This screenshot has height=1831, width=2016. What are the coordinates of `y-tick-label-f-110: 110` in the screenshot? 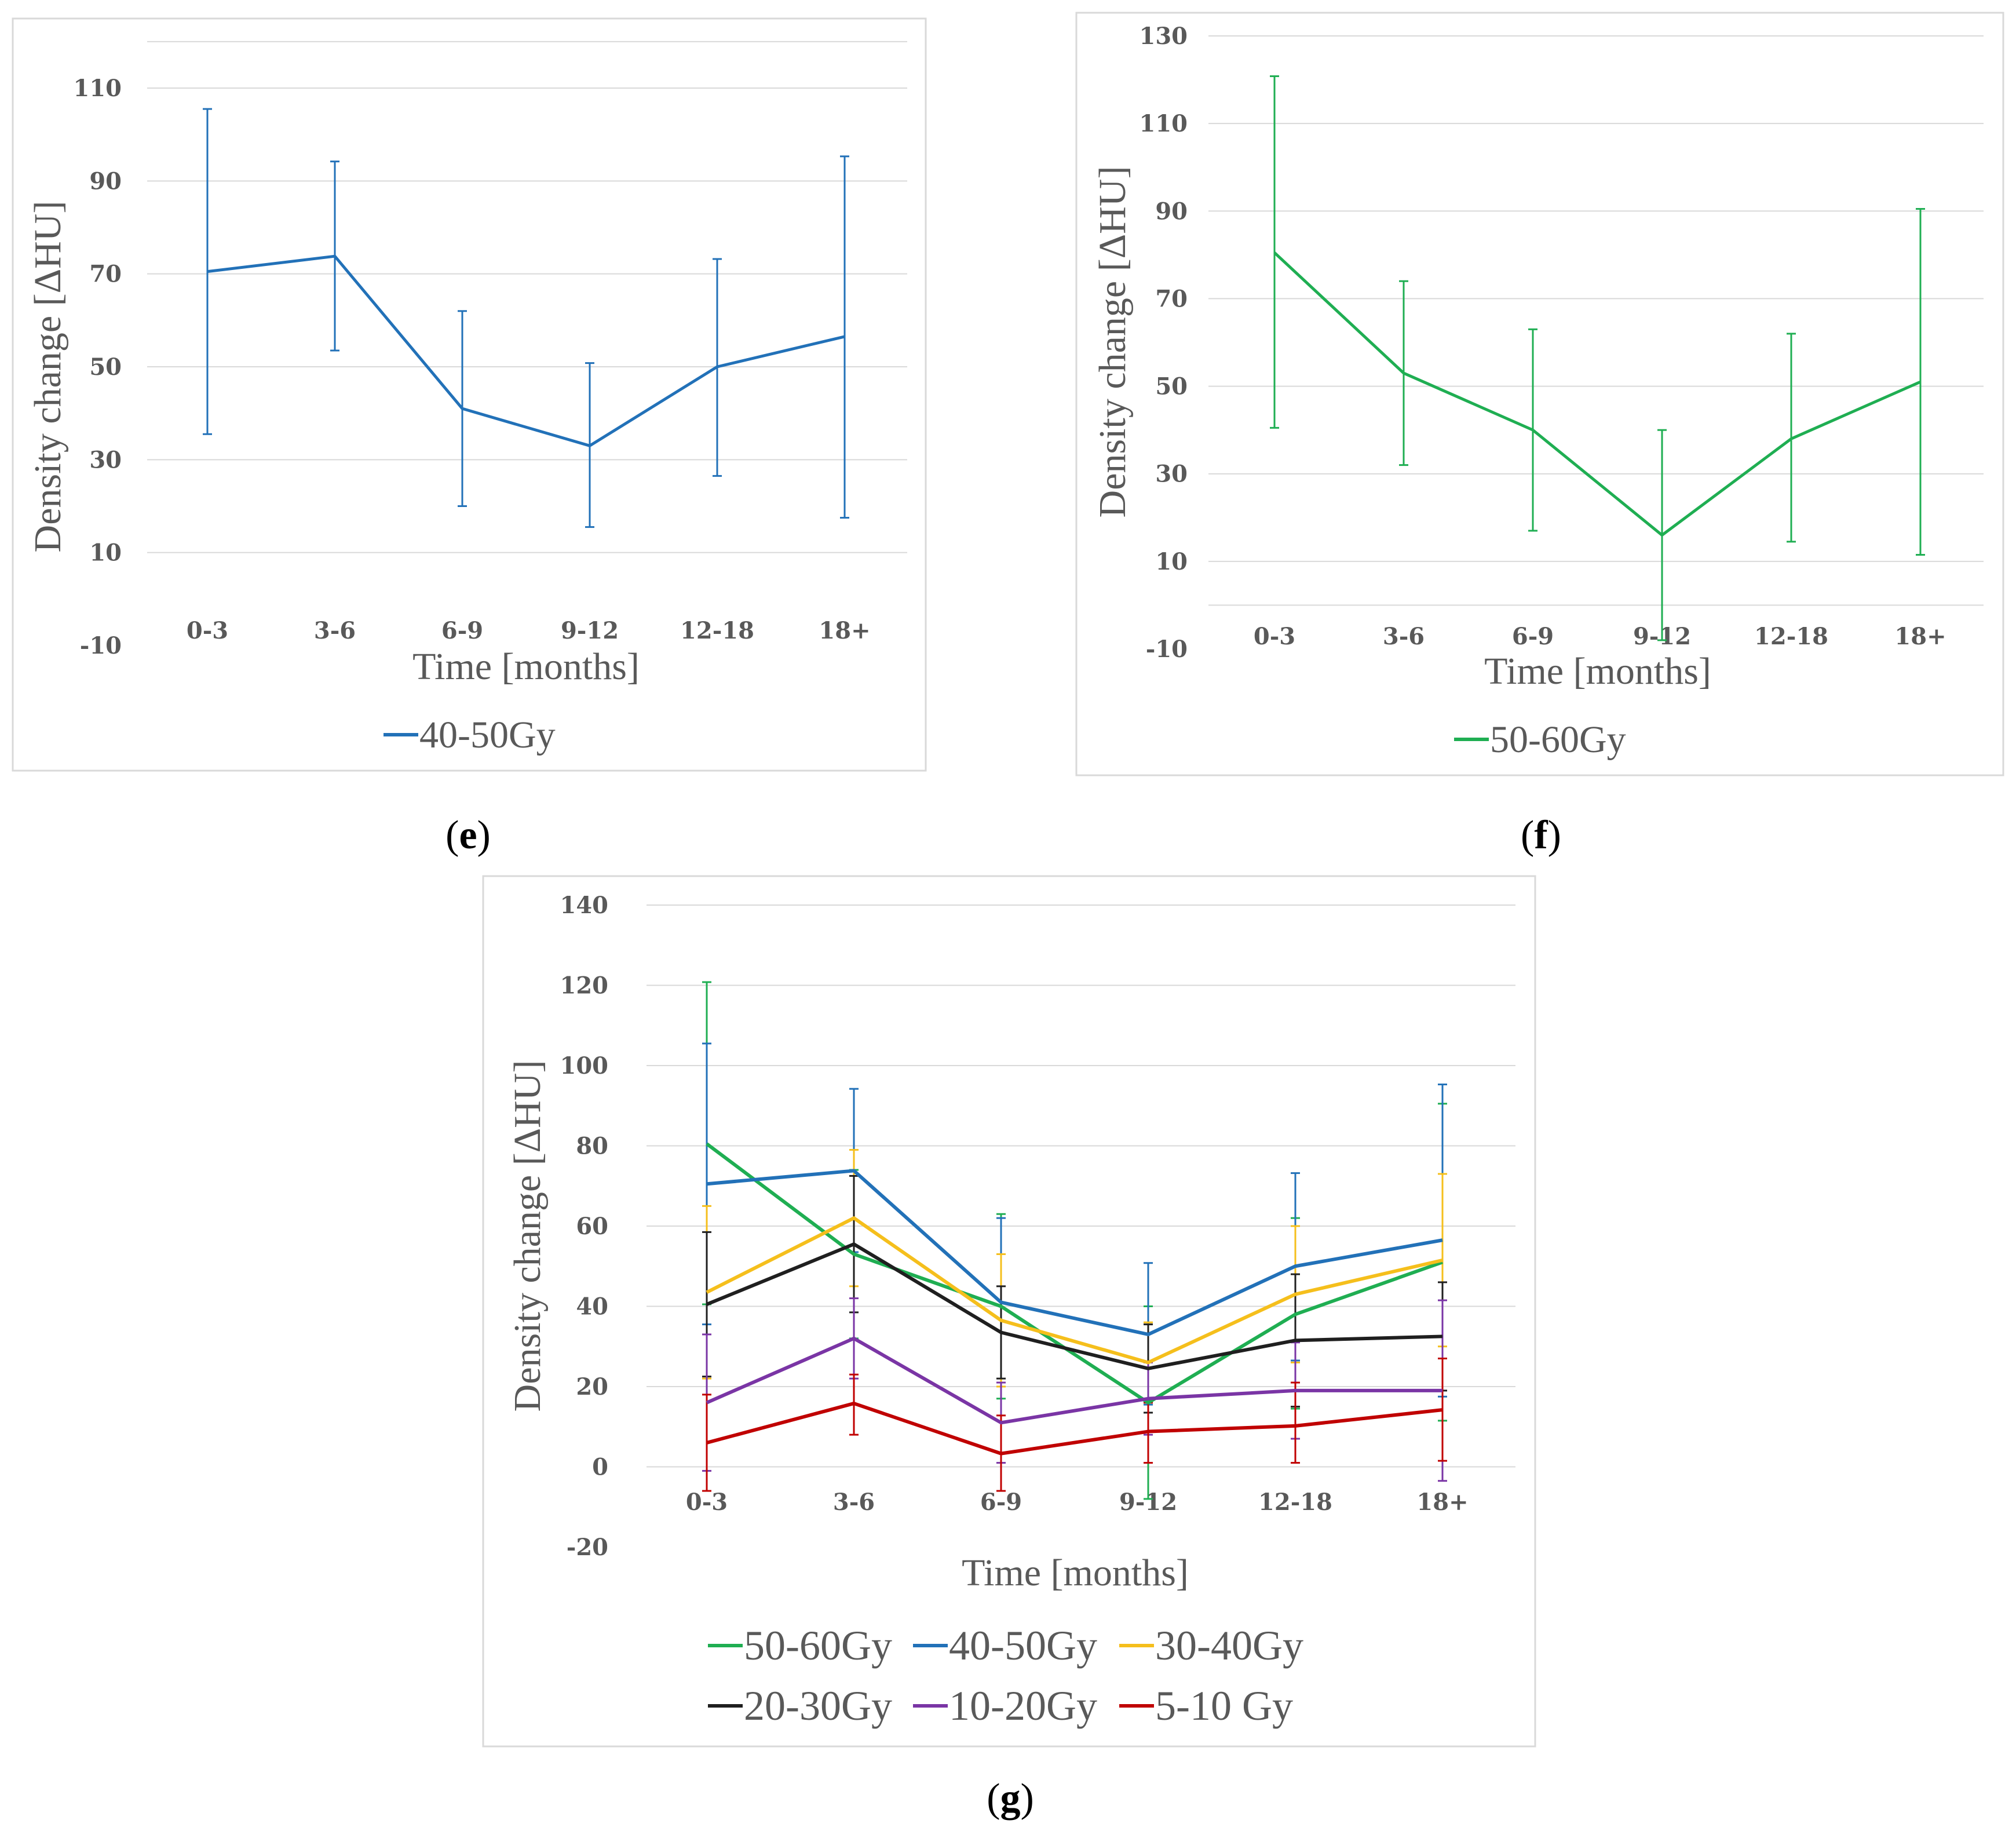 It's located at (1164, 123).